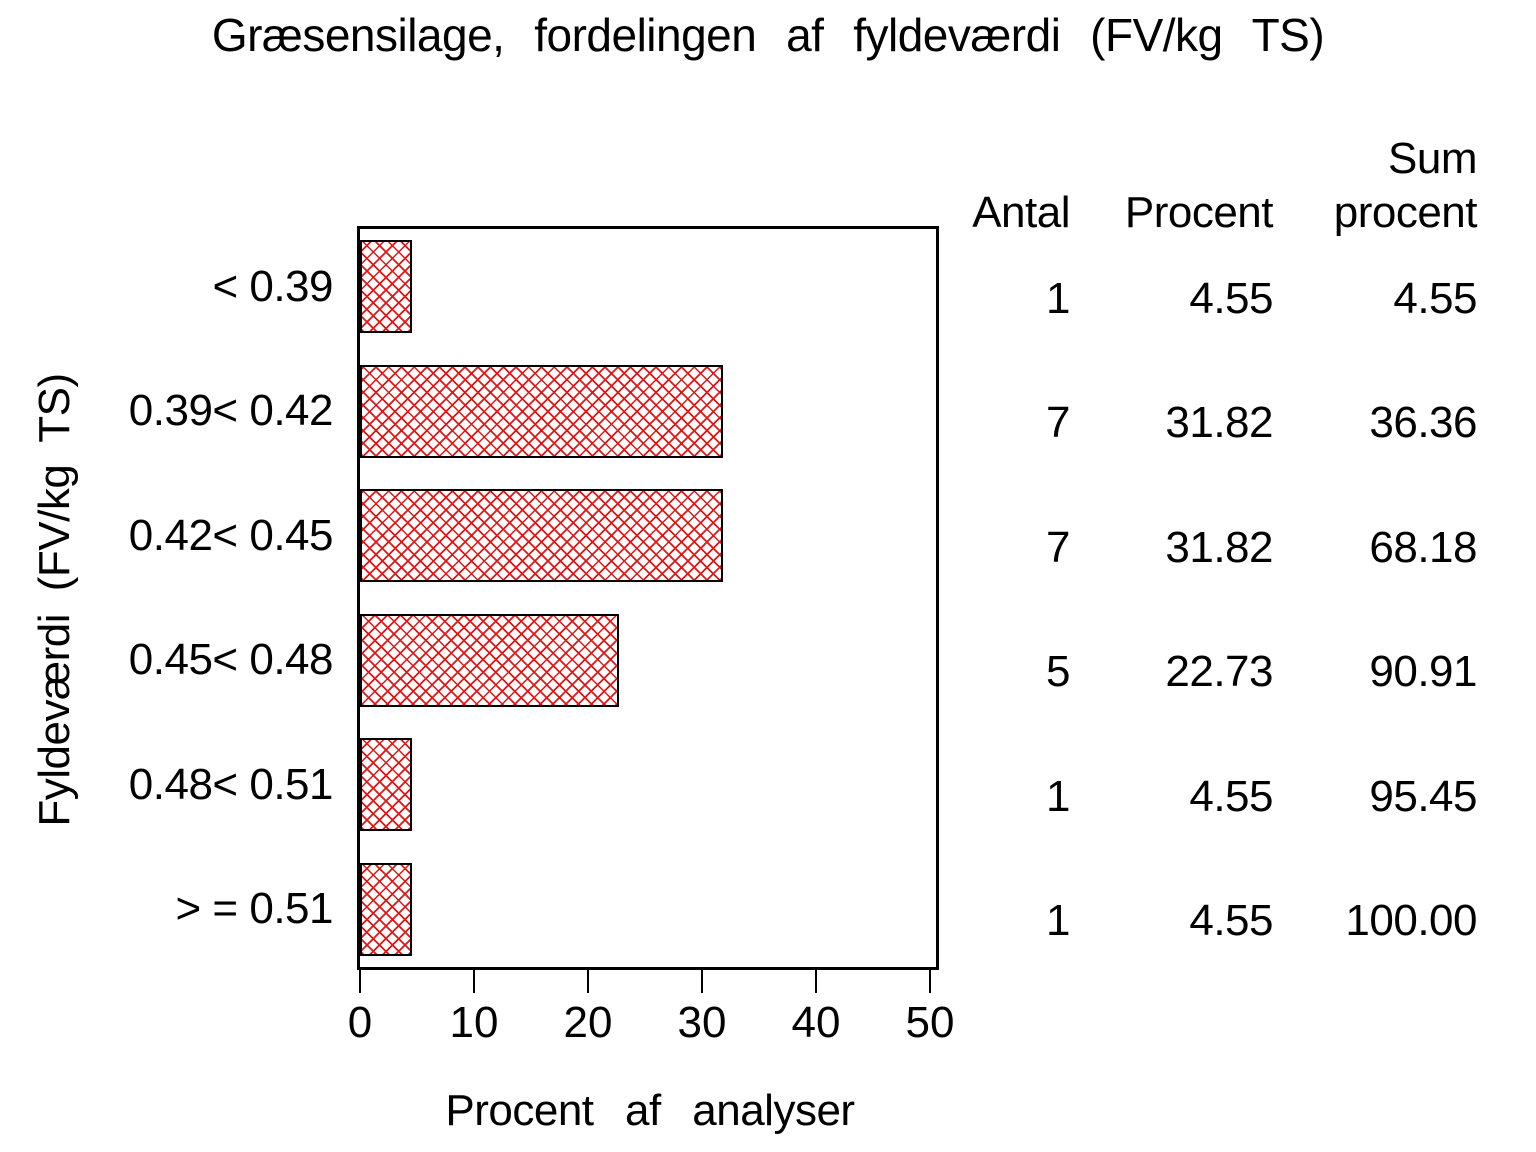  What do you see at coordinates (1423, 671) in the screenshot?
I see `table-cell-3-sum-procent: 90.91` at bounding box center [1423, 671].